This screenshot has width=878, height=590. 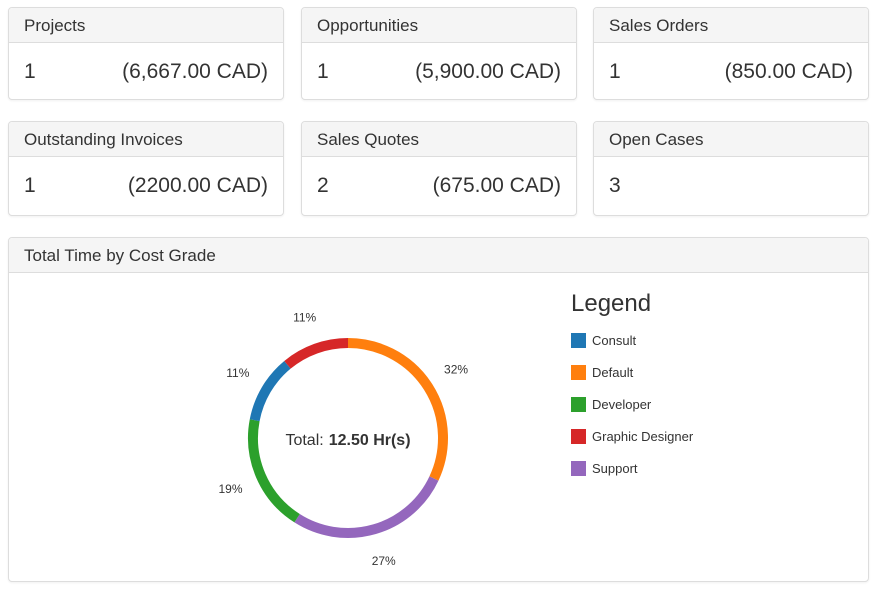 What do you see at coordinates (366, 507) in the screenshot?
I see `donut-slice-support` at bounding box center [366, 507].